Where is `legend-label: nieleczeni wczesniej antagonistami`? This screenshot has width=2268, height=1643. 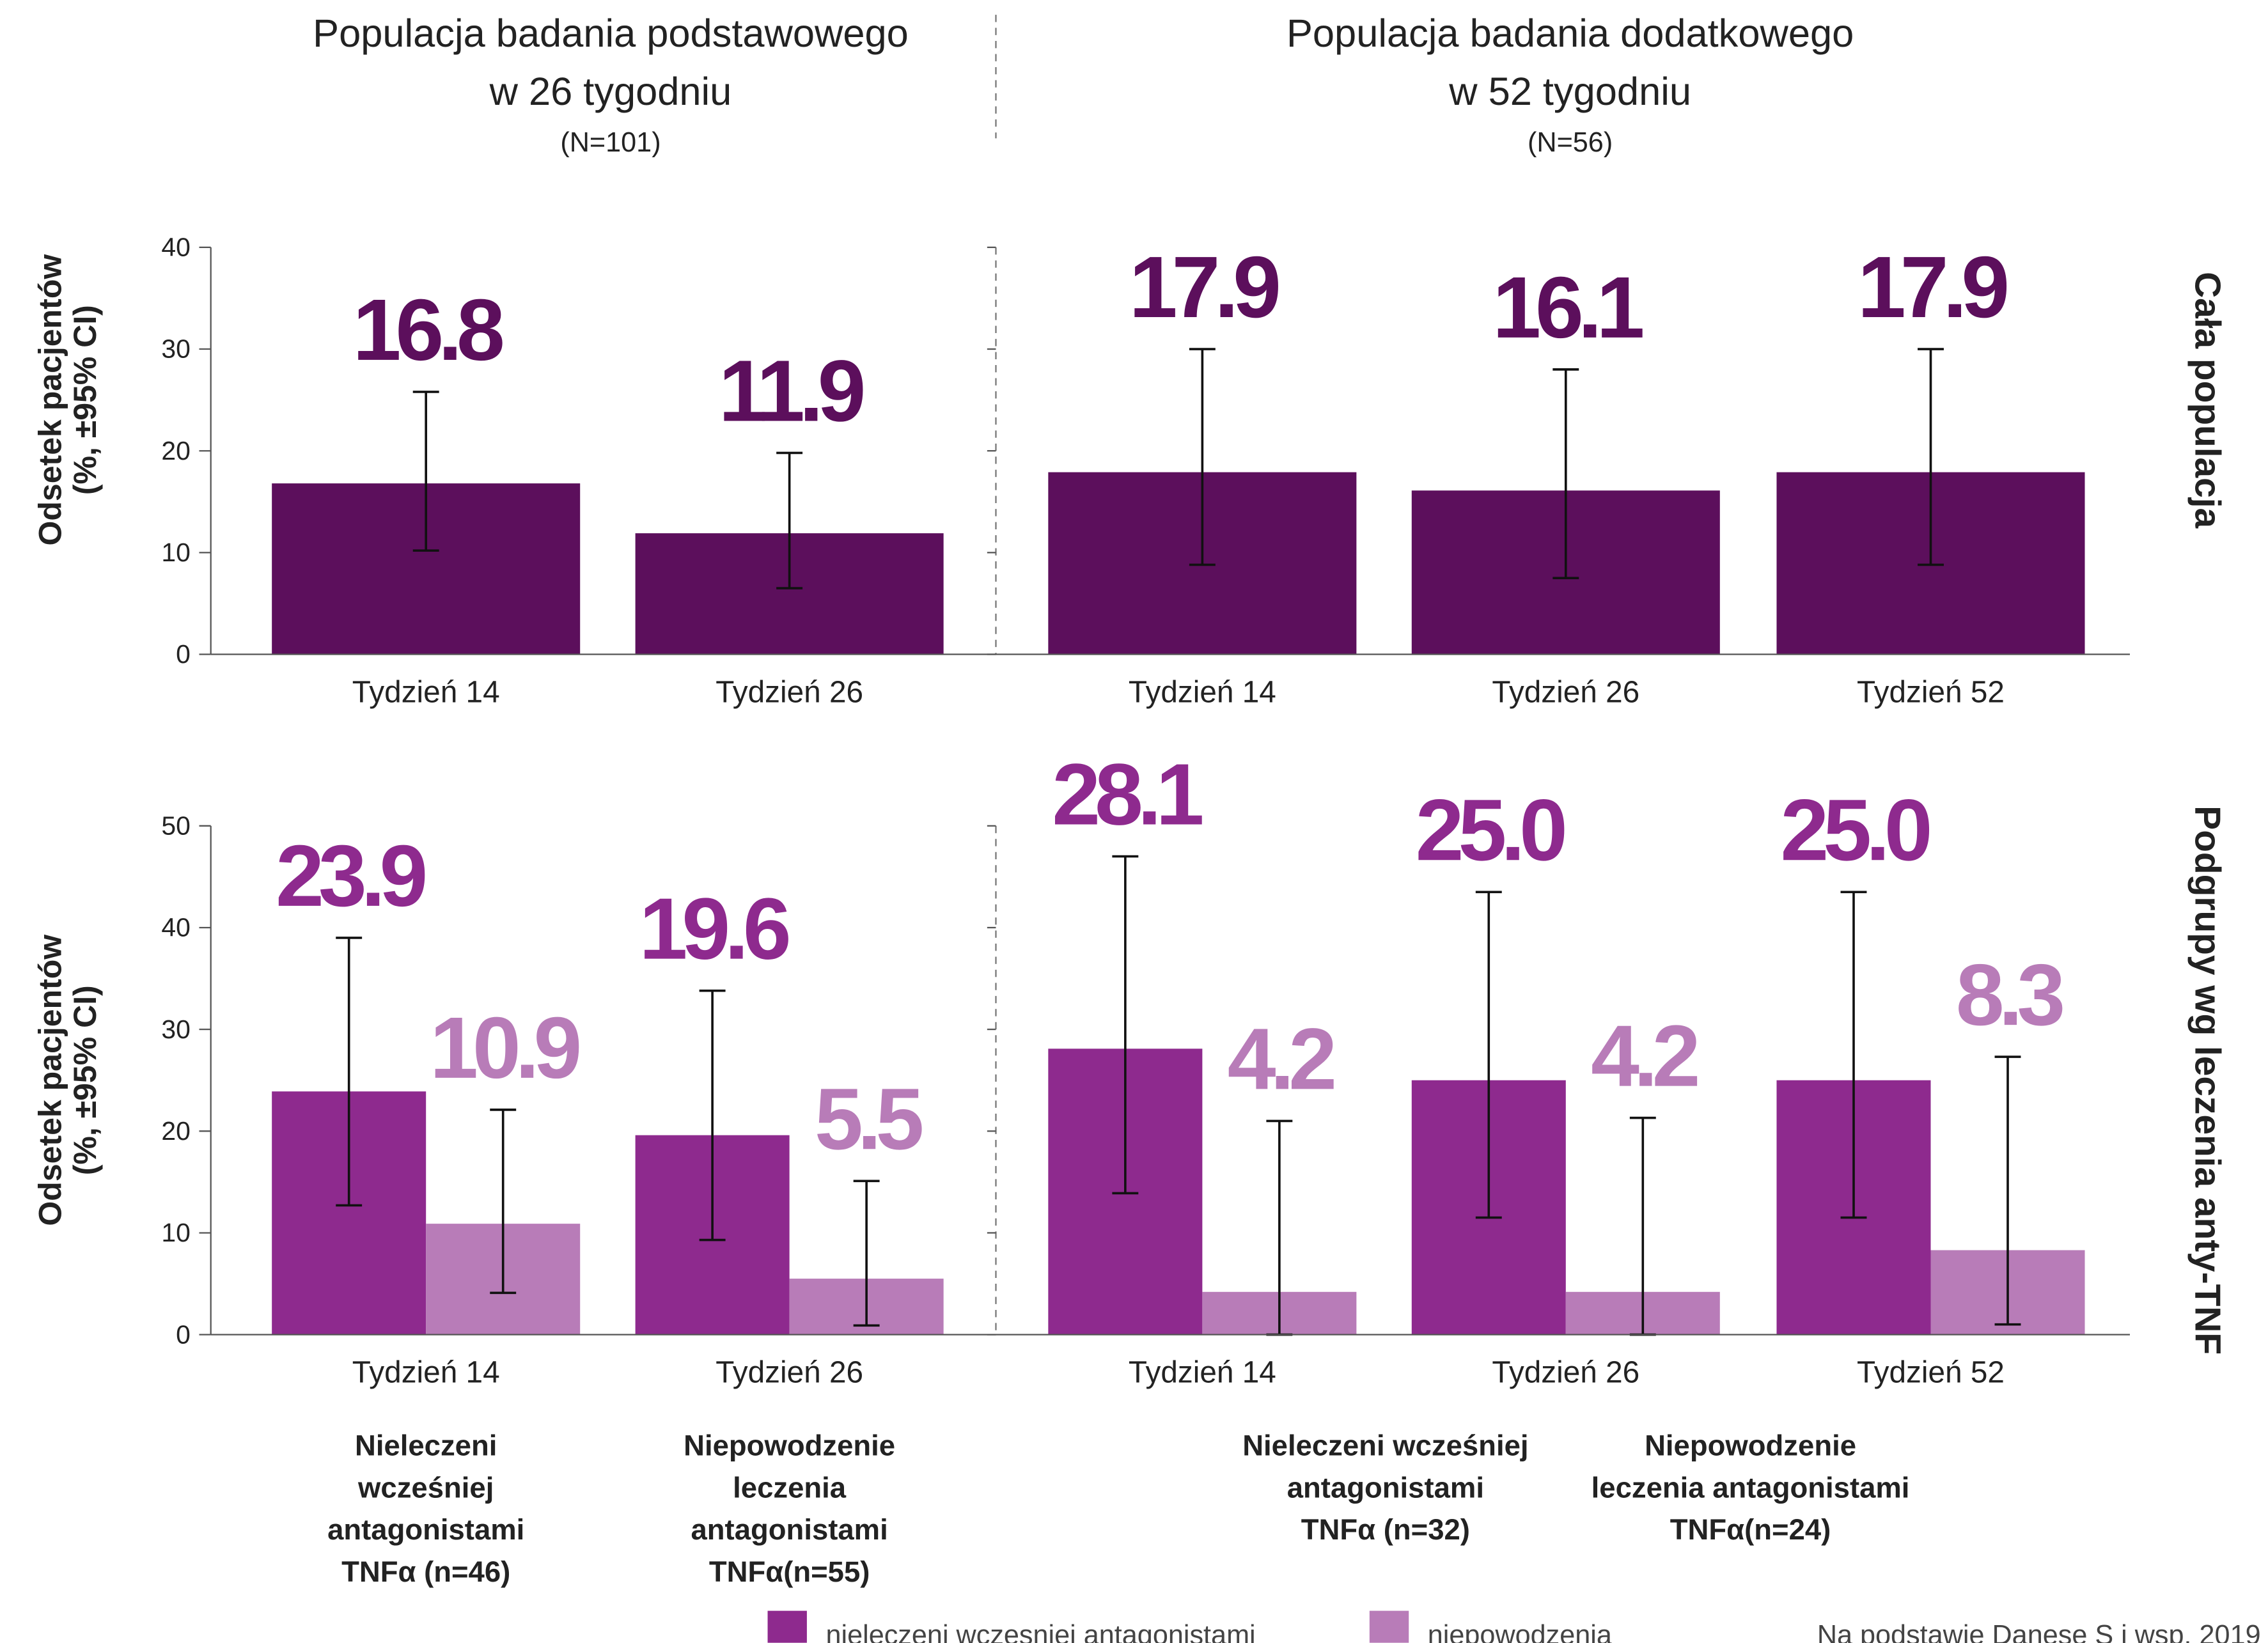 legend-label: nieleczeni wczesniej antagonistami is located at coordinates (1040, 1631).